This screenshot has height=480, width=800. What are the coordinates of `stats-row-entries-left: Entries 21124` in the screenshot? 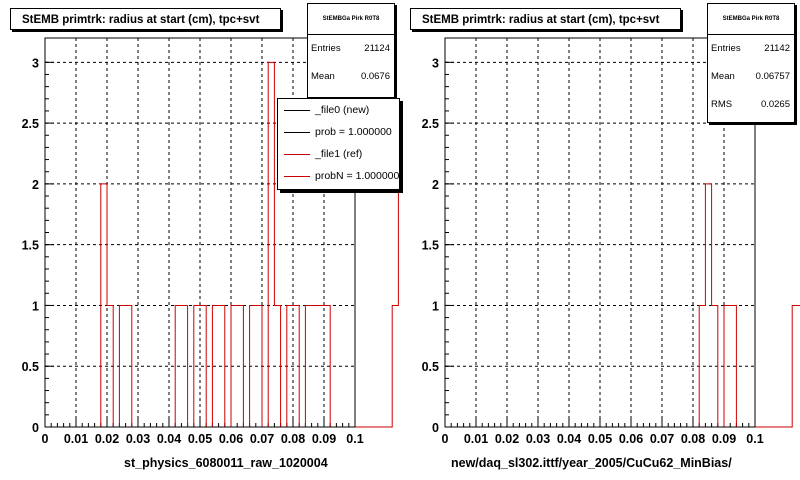 It's located at (351, 49).